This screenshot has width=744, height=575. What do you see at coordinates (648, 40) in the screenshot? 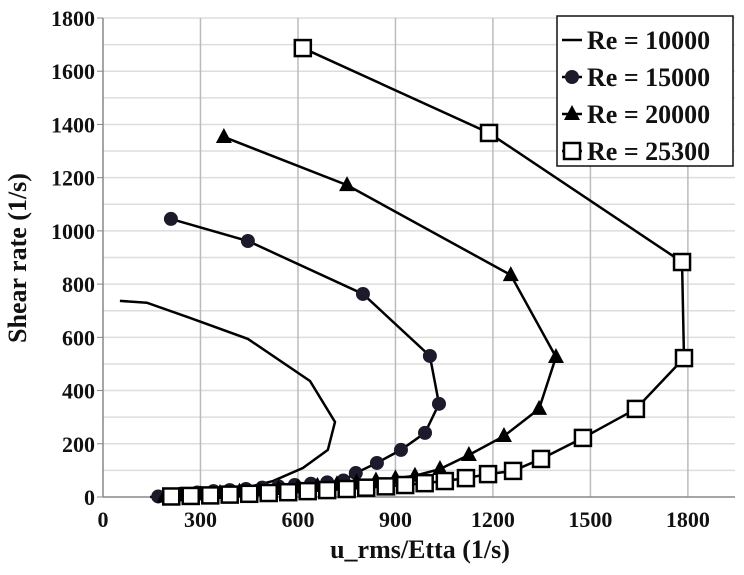
I see `legend-label: Re = 10000` at bounding box center [648, 40].